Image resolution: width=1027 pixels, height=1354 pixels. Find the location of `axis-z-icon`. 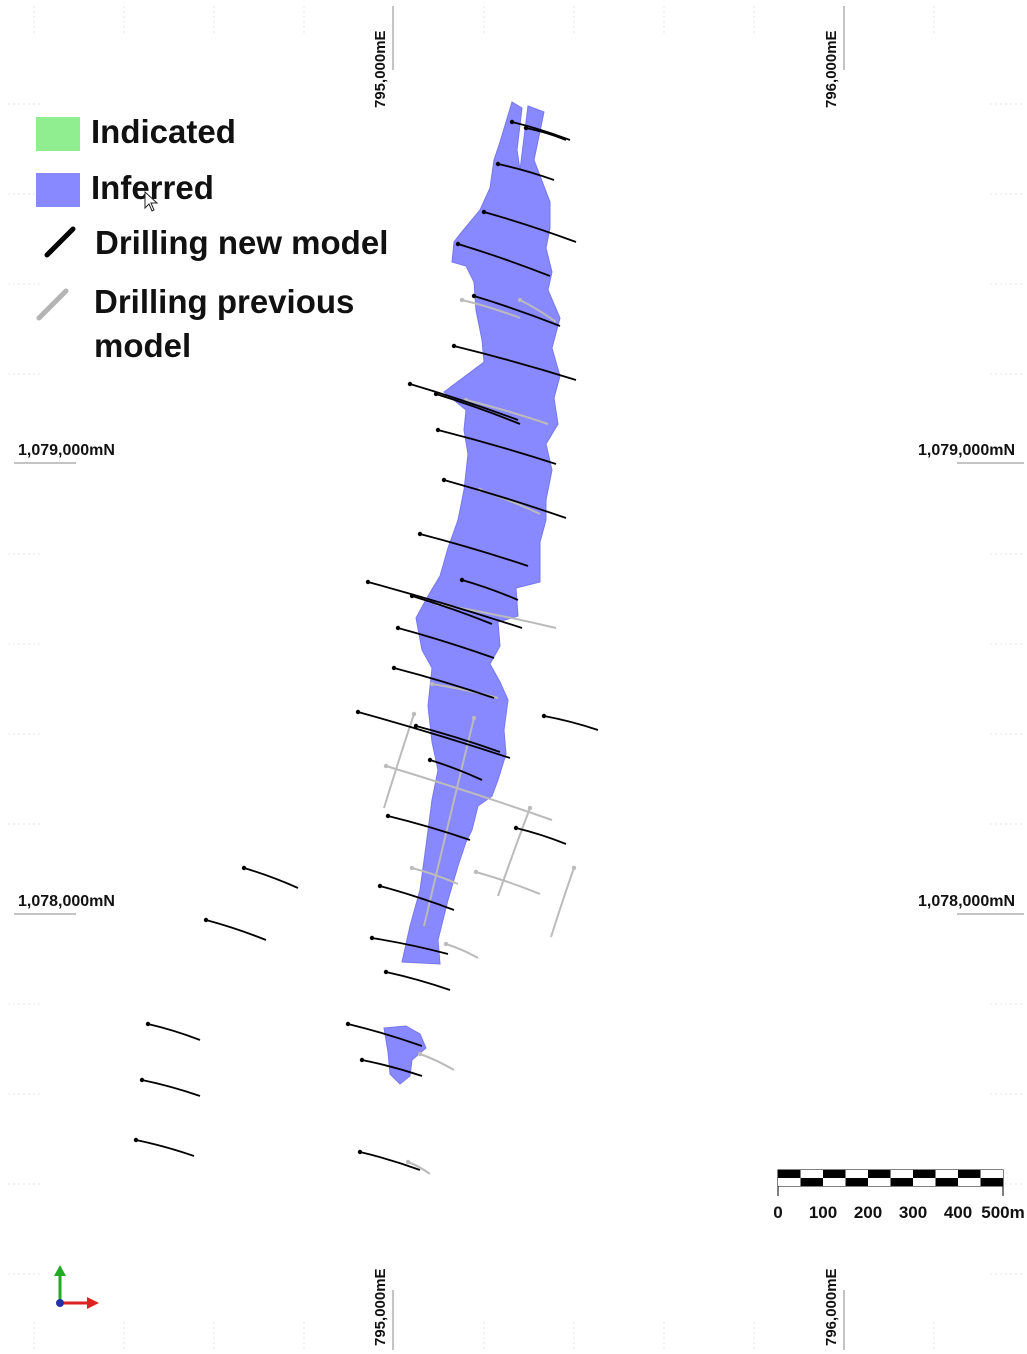

axis-z-icon is located at coordinates (60, 1303).